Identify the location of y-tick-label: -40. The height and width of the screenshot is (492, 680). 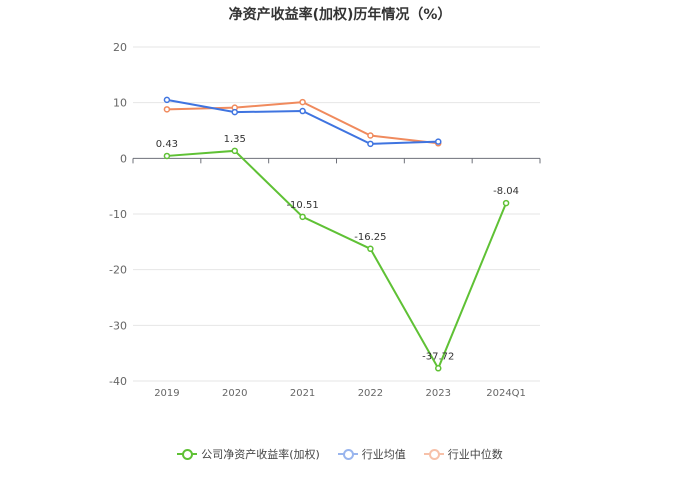
(118, 381).